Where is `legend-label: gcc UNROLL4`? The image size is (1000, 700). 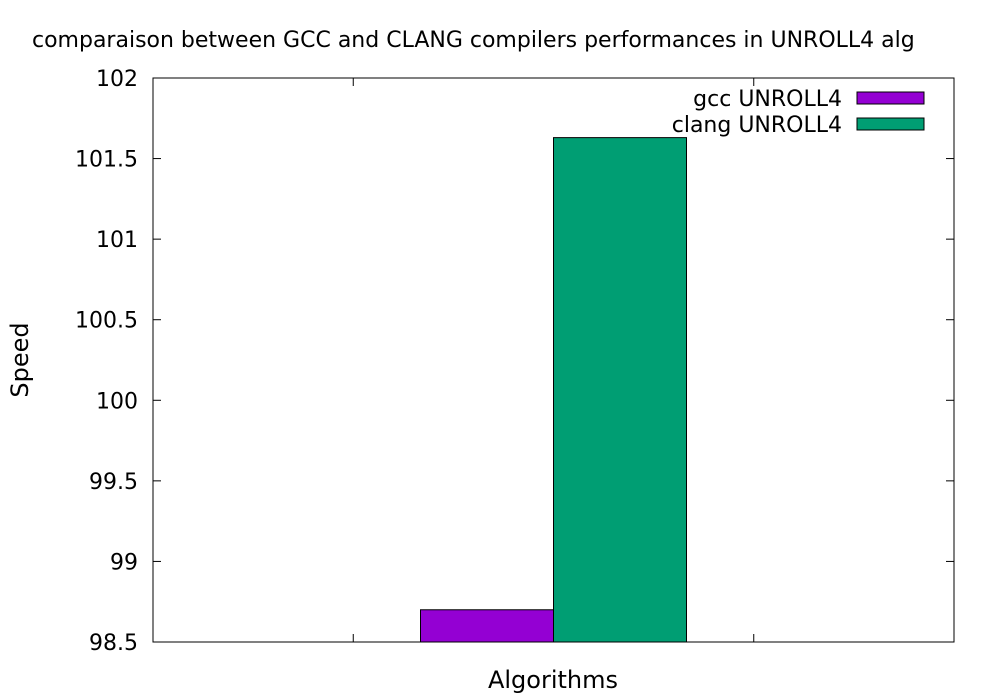
legend-label: gcc UNROLL4 is located at coordinates (767, 99).